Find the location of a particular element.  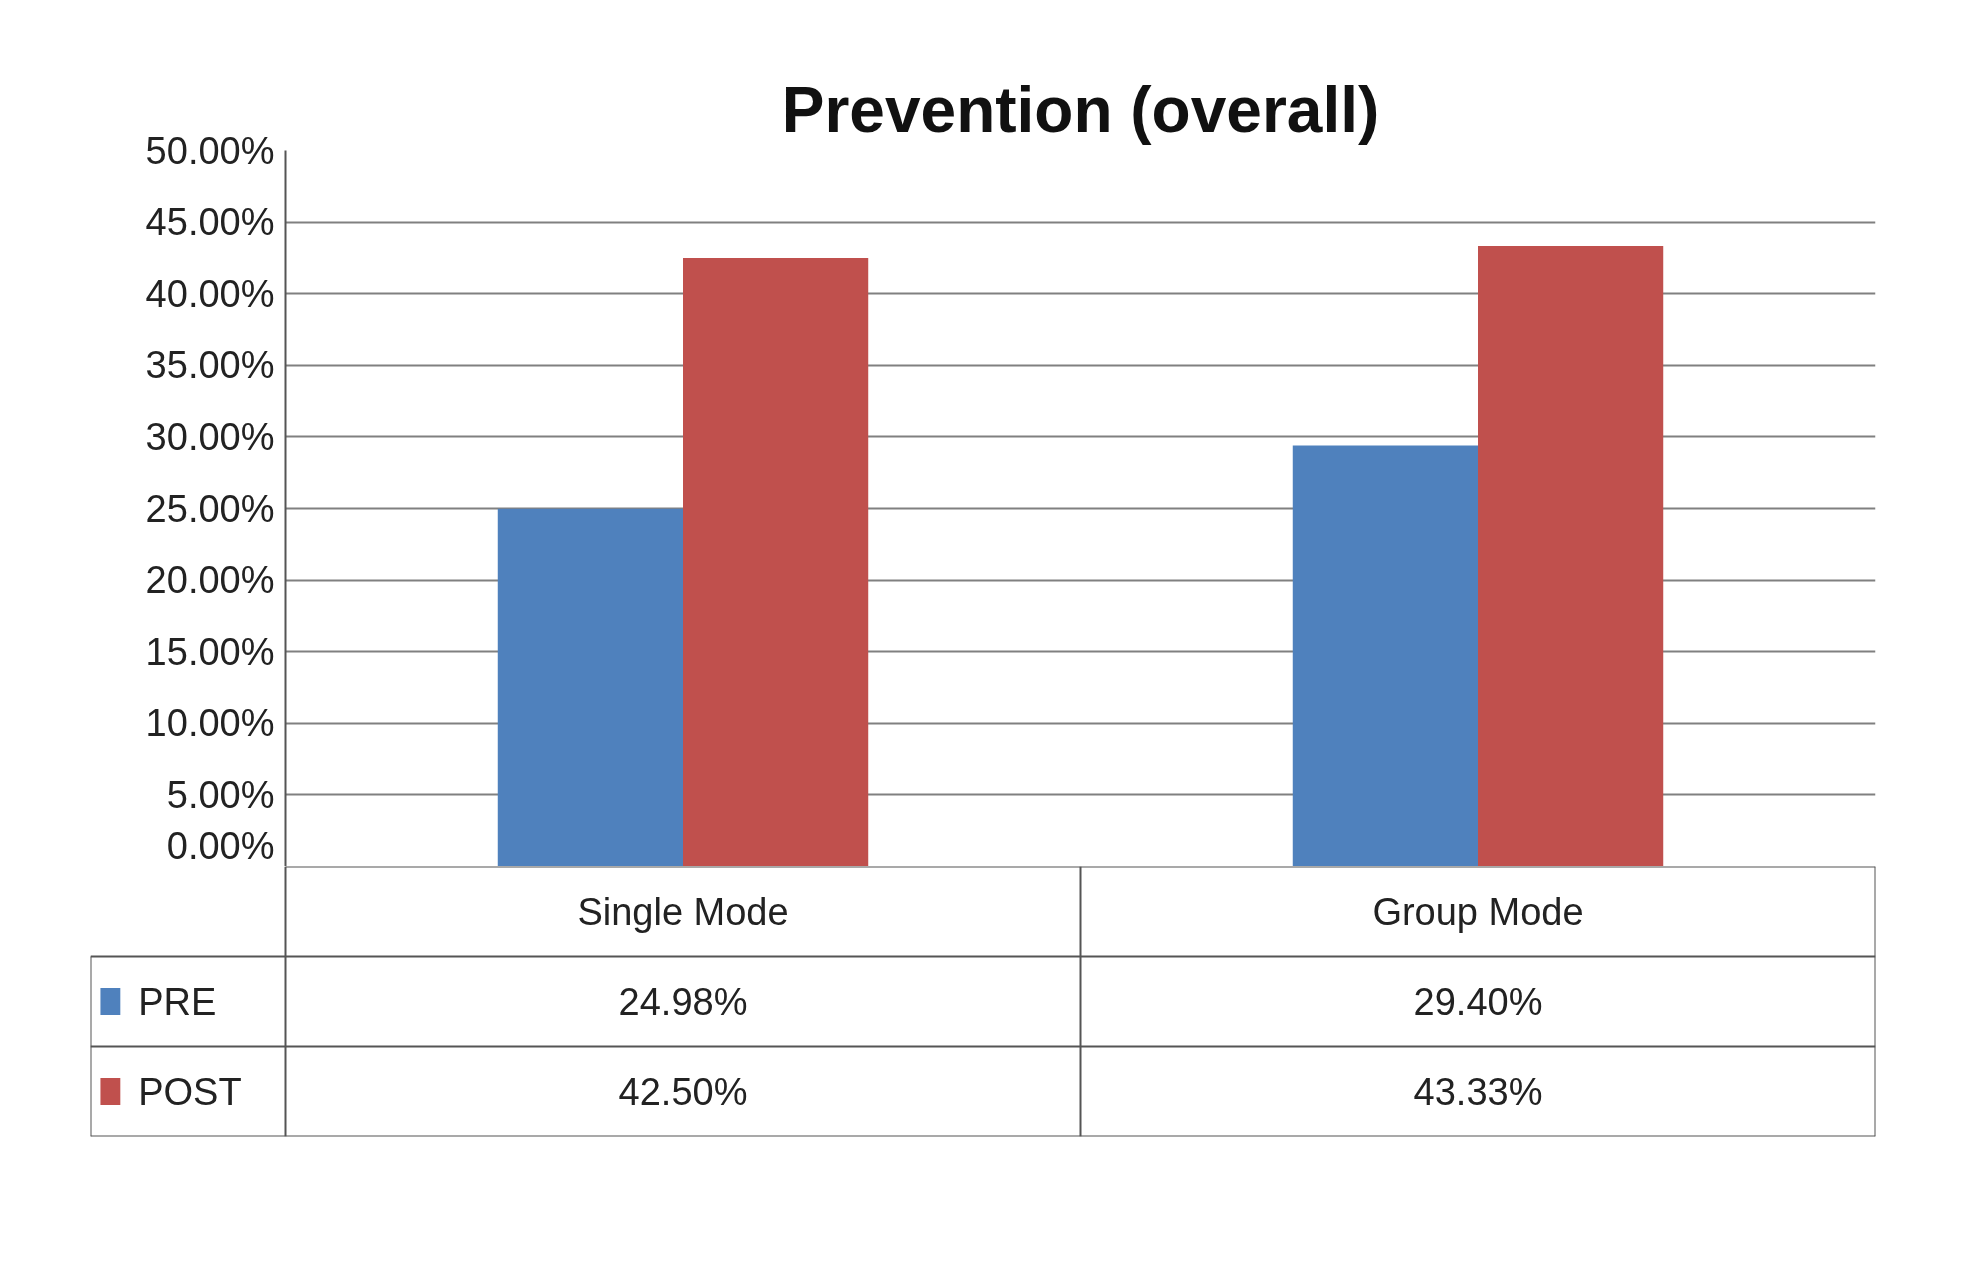

x-tick-label: Group Mode is located at coordinates (1478, 911).